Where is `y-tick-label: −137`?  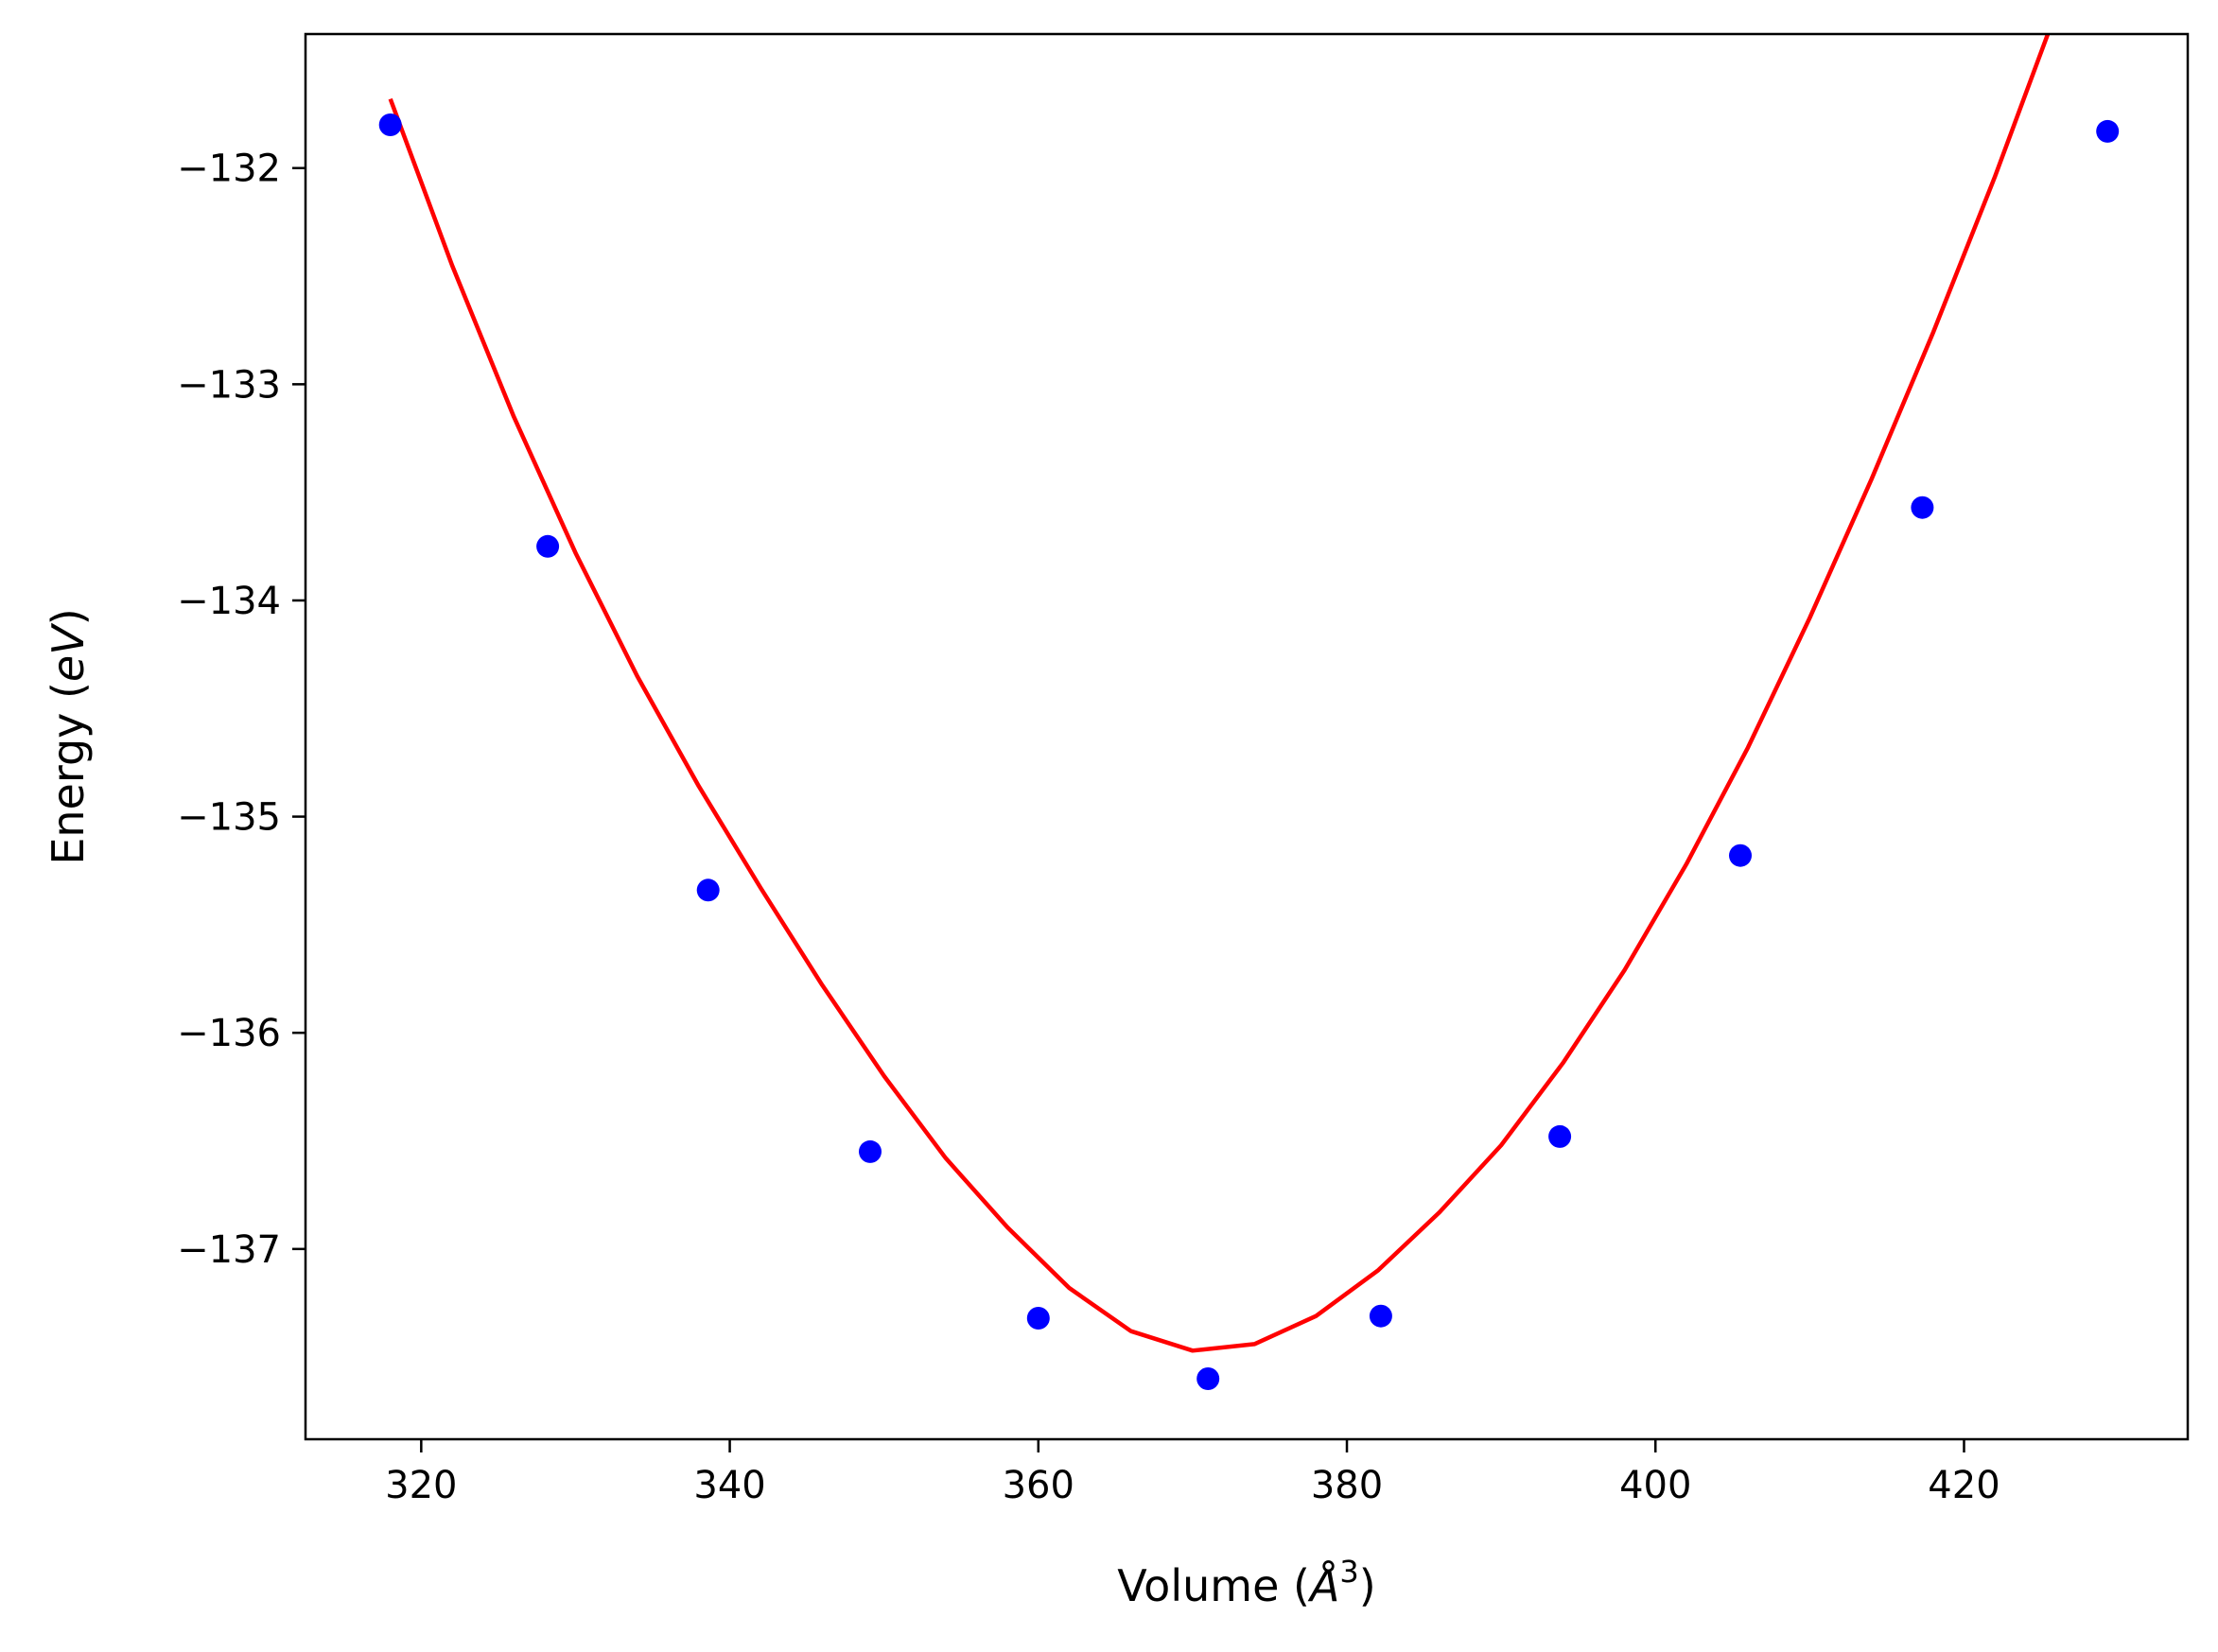
y-tick-label: −137 is located at coordinates (229, 1250).